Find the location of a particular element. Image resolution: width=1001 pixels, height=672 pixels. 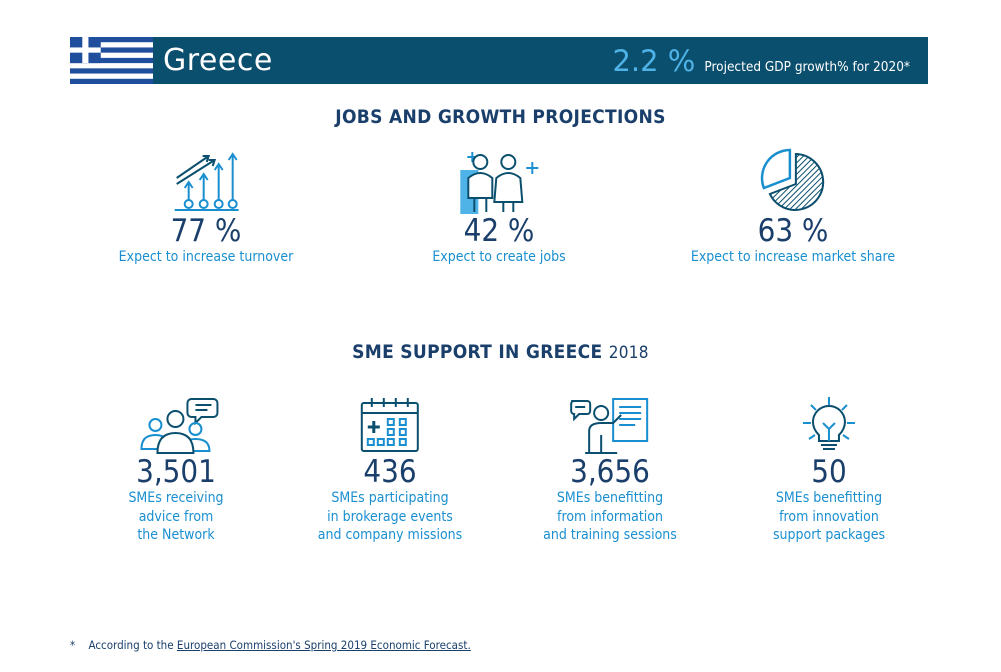

advice-label-2: advice from is located at coordinates (176, 516).